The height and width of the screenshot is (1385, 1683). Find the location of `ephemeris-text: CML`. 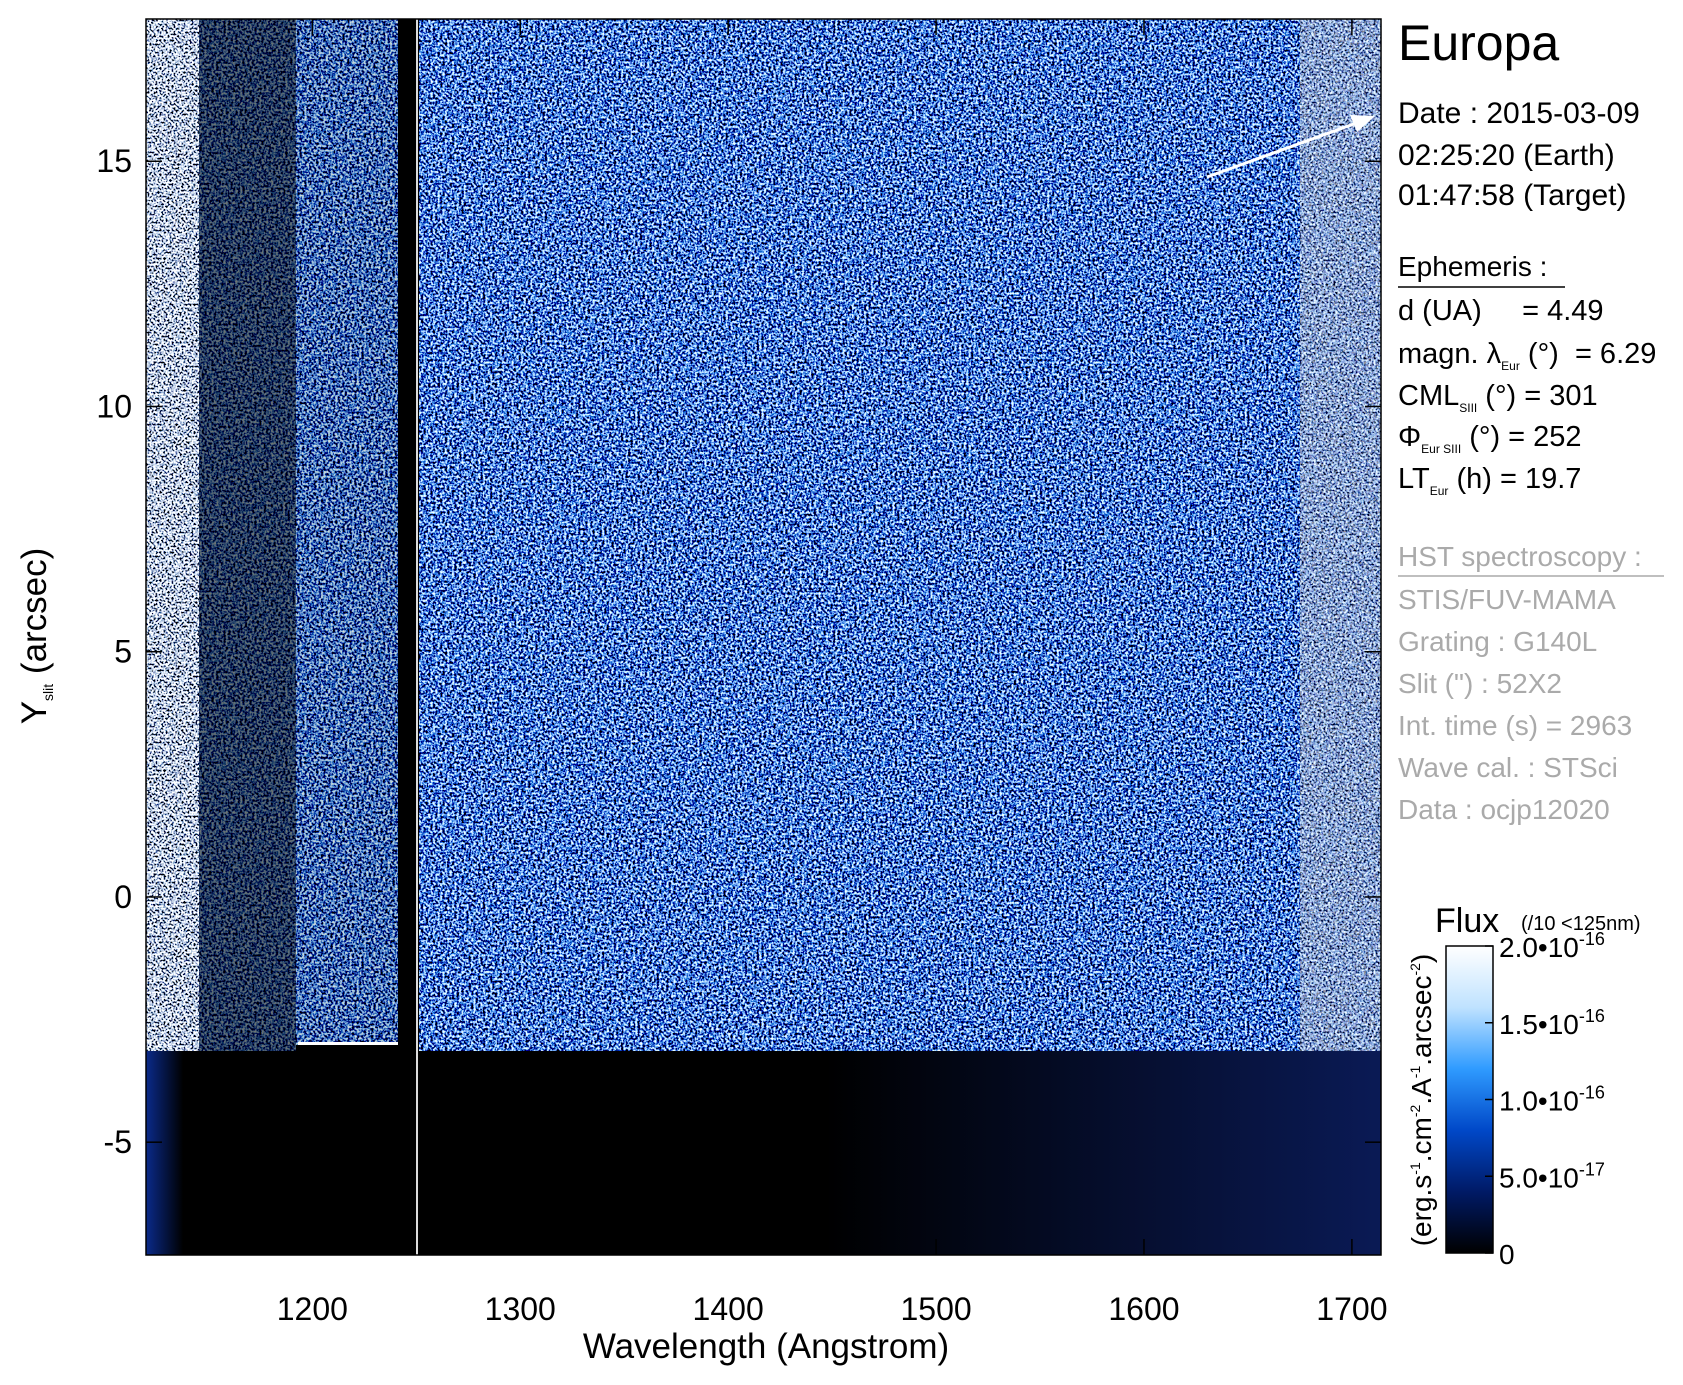

ephemeris-text: CML is located at coordinates (1428, 396).